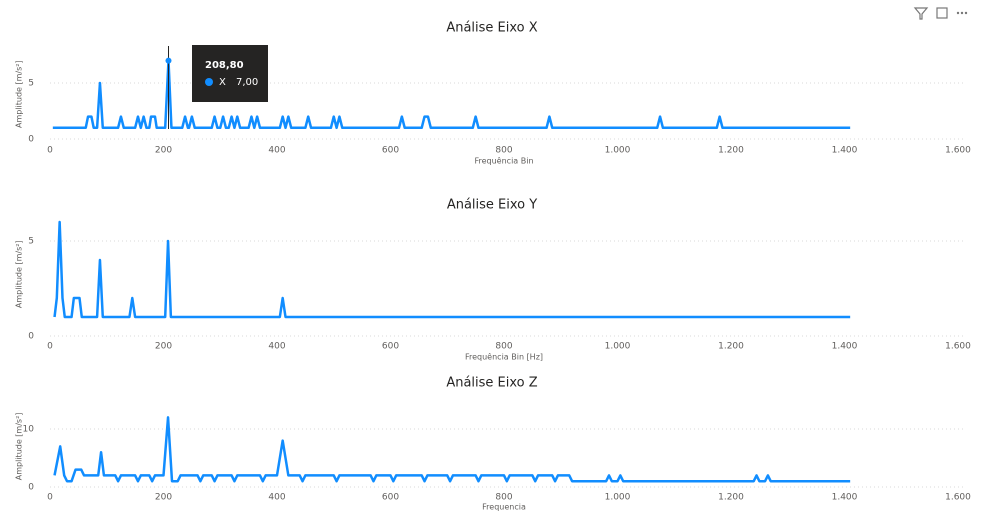  What do you see at coordinates (491, 383) in the screenshot?
I see `chart-title: Análise Eixo Z` at bounding box center [491, 383].